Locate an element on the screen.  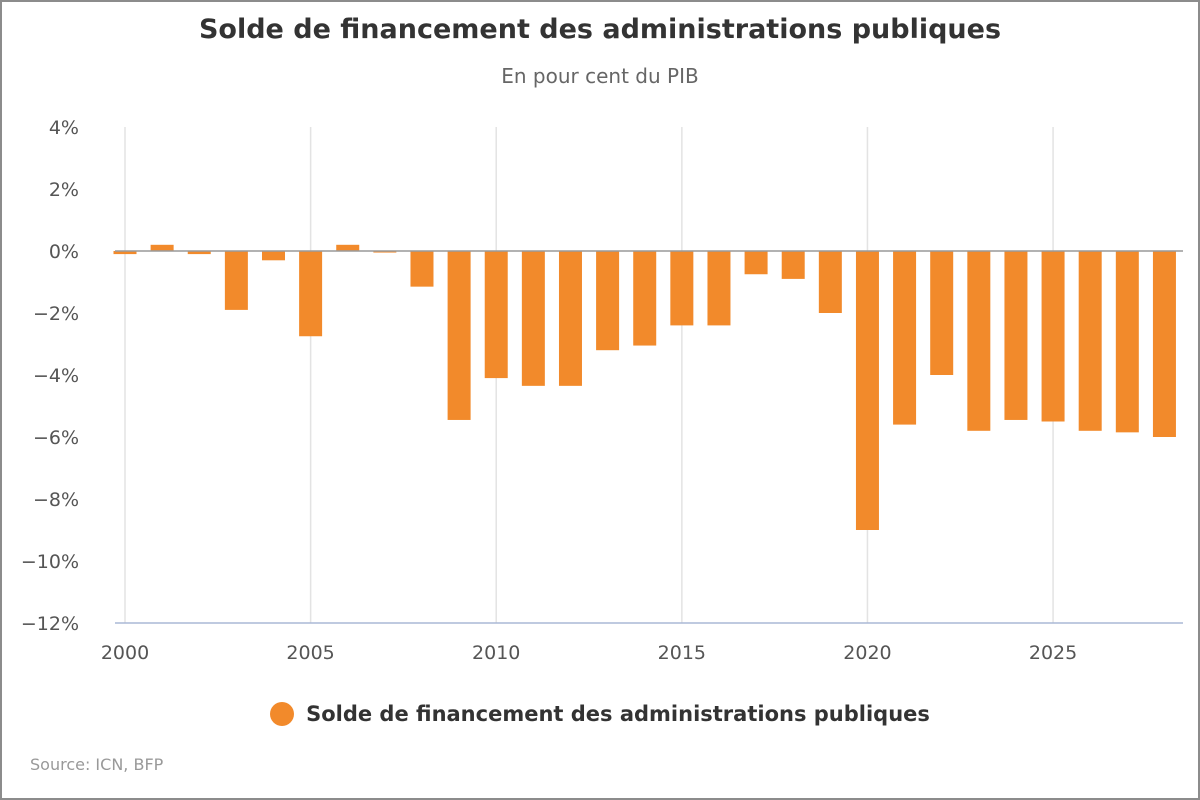
y-tick-label: −10% is located at coordinates (50, 562).